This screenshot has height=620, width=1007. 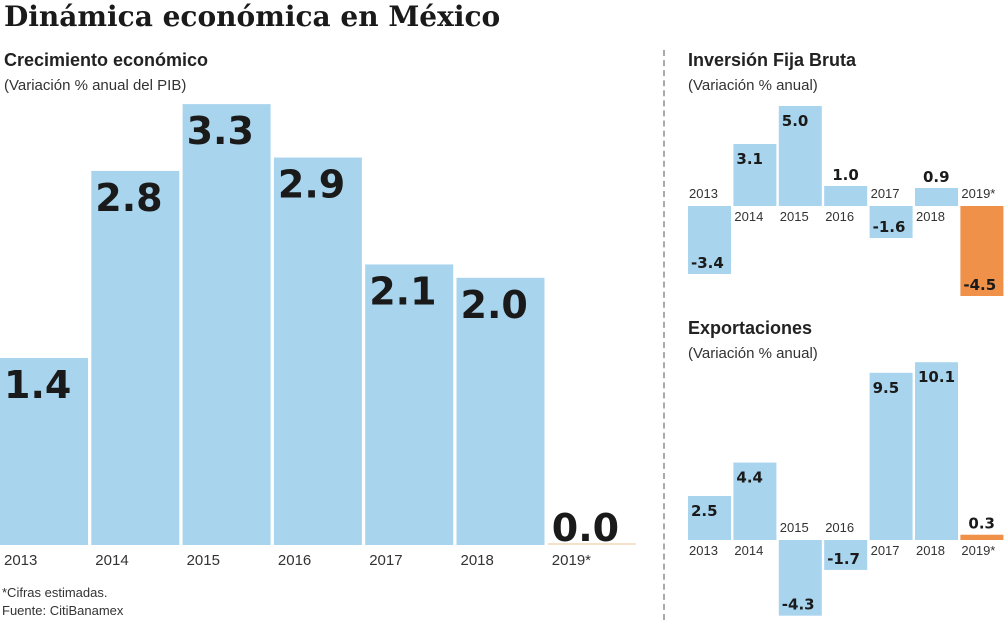 I want to click on value-label: 3.1, so click(x=749, y=159).